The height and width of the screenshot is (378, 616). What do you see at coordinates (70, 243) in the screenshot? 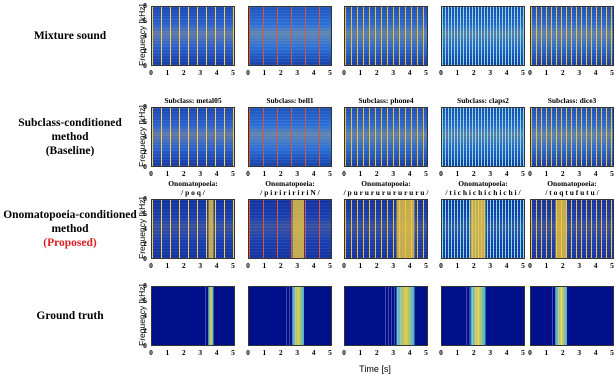
I see `row-label-highlight: (Proposed)` at bounding box center [70, 243].